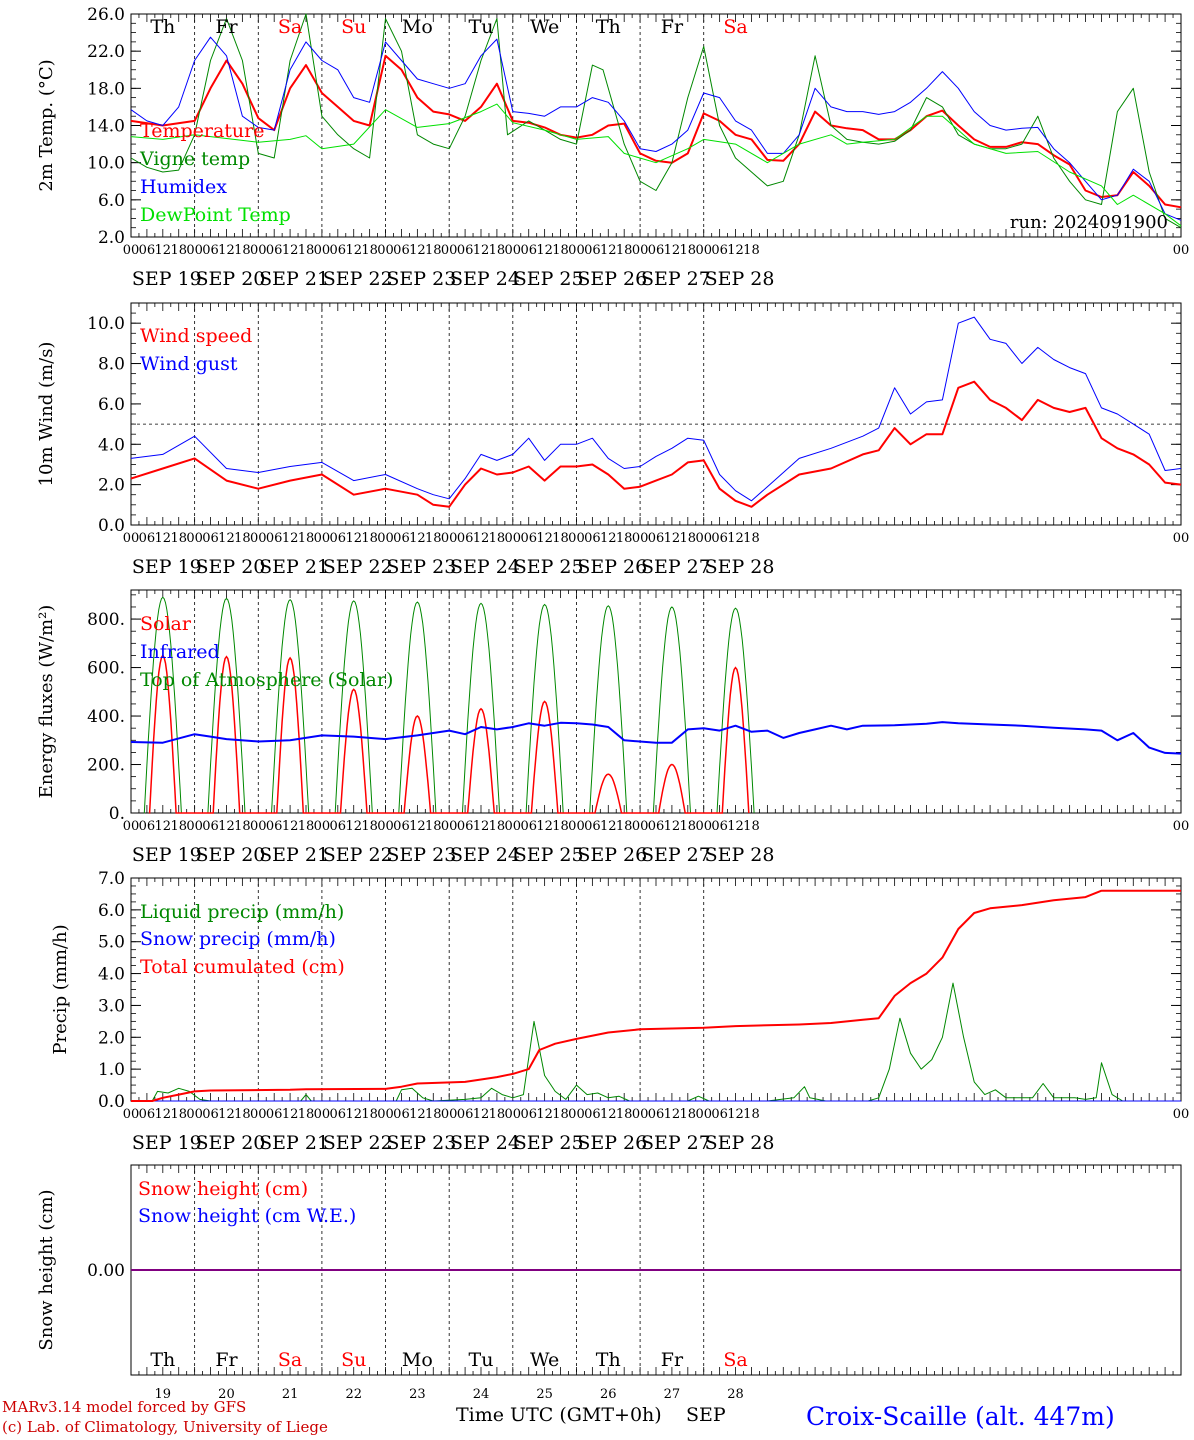  I want to click on panel-1-date-label: SEP 22, so click(358, 279).